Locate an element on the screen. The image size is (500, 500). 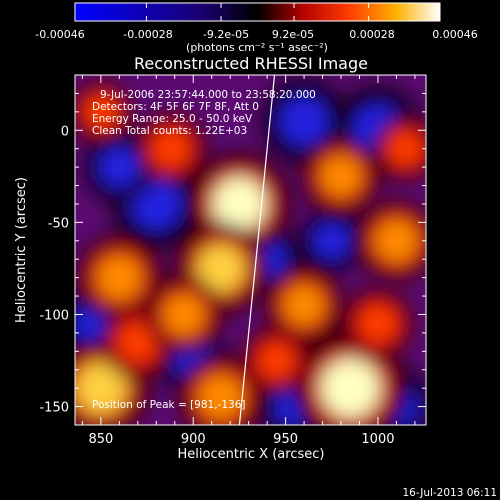
colorbar-tick-label: -0.00046 is located at coordinates (59, 34).